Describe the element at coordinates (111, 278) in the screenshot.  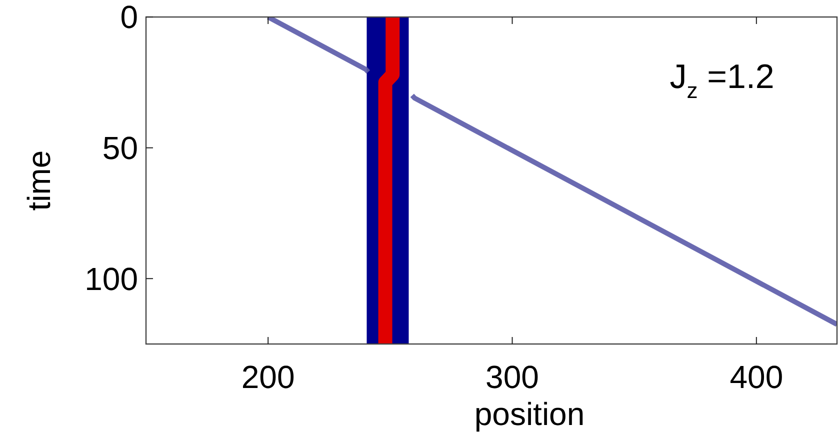
I see `y-tick-label: 100` at that location.